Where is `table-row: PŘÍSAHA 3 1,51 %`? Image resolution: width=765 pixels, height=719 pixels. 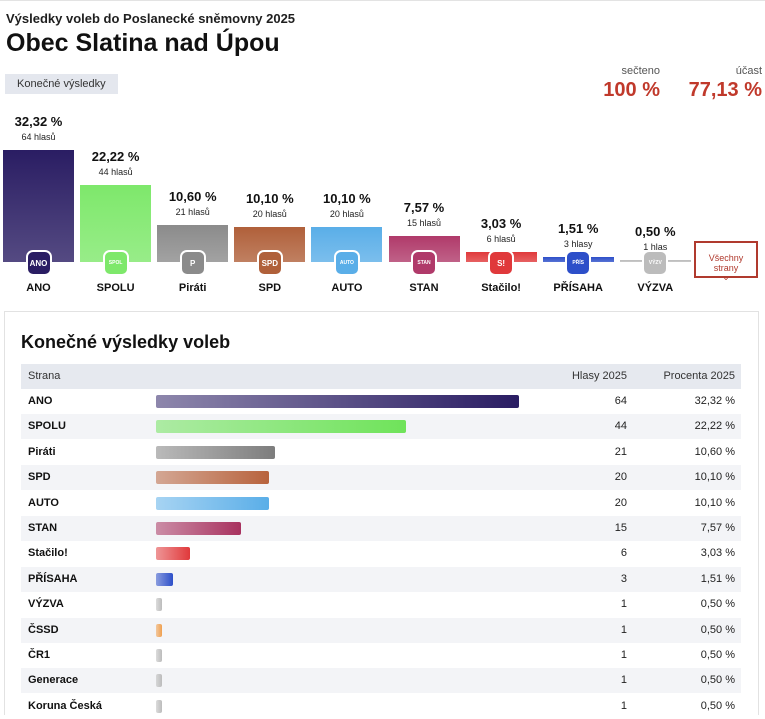
table-row: PŘÍSAHA 3 1,51 % is located at coordinates (381, 579).